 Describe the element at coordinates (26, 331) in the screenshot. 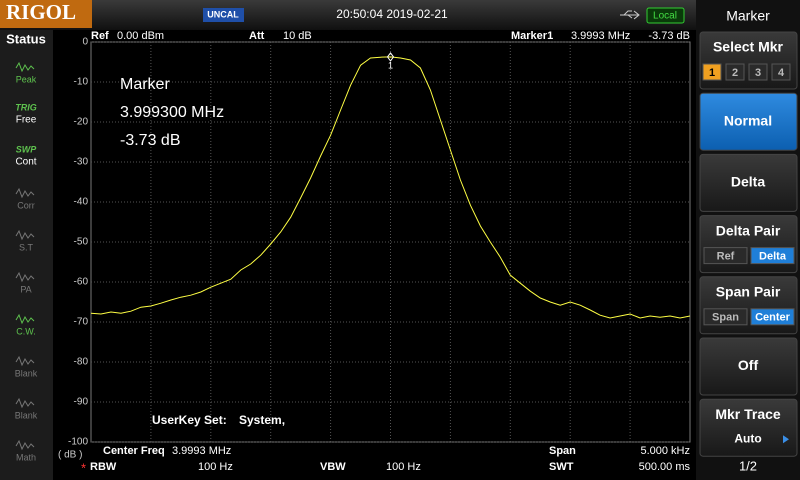

I see `status-label: C.W.` at that location.